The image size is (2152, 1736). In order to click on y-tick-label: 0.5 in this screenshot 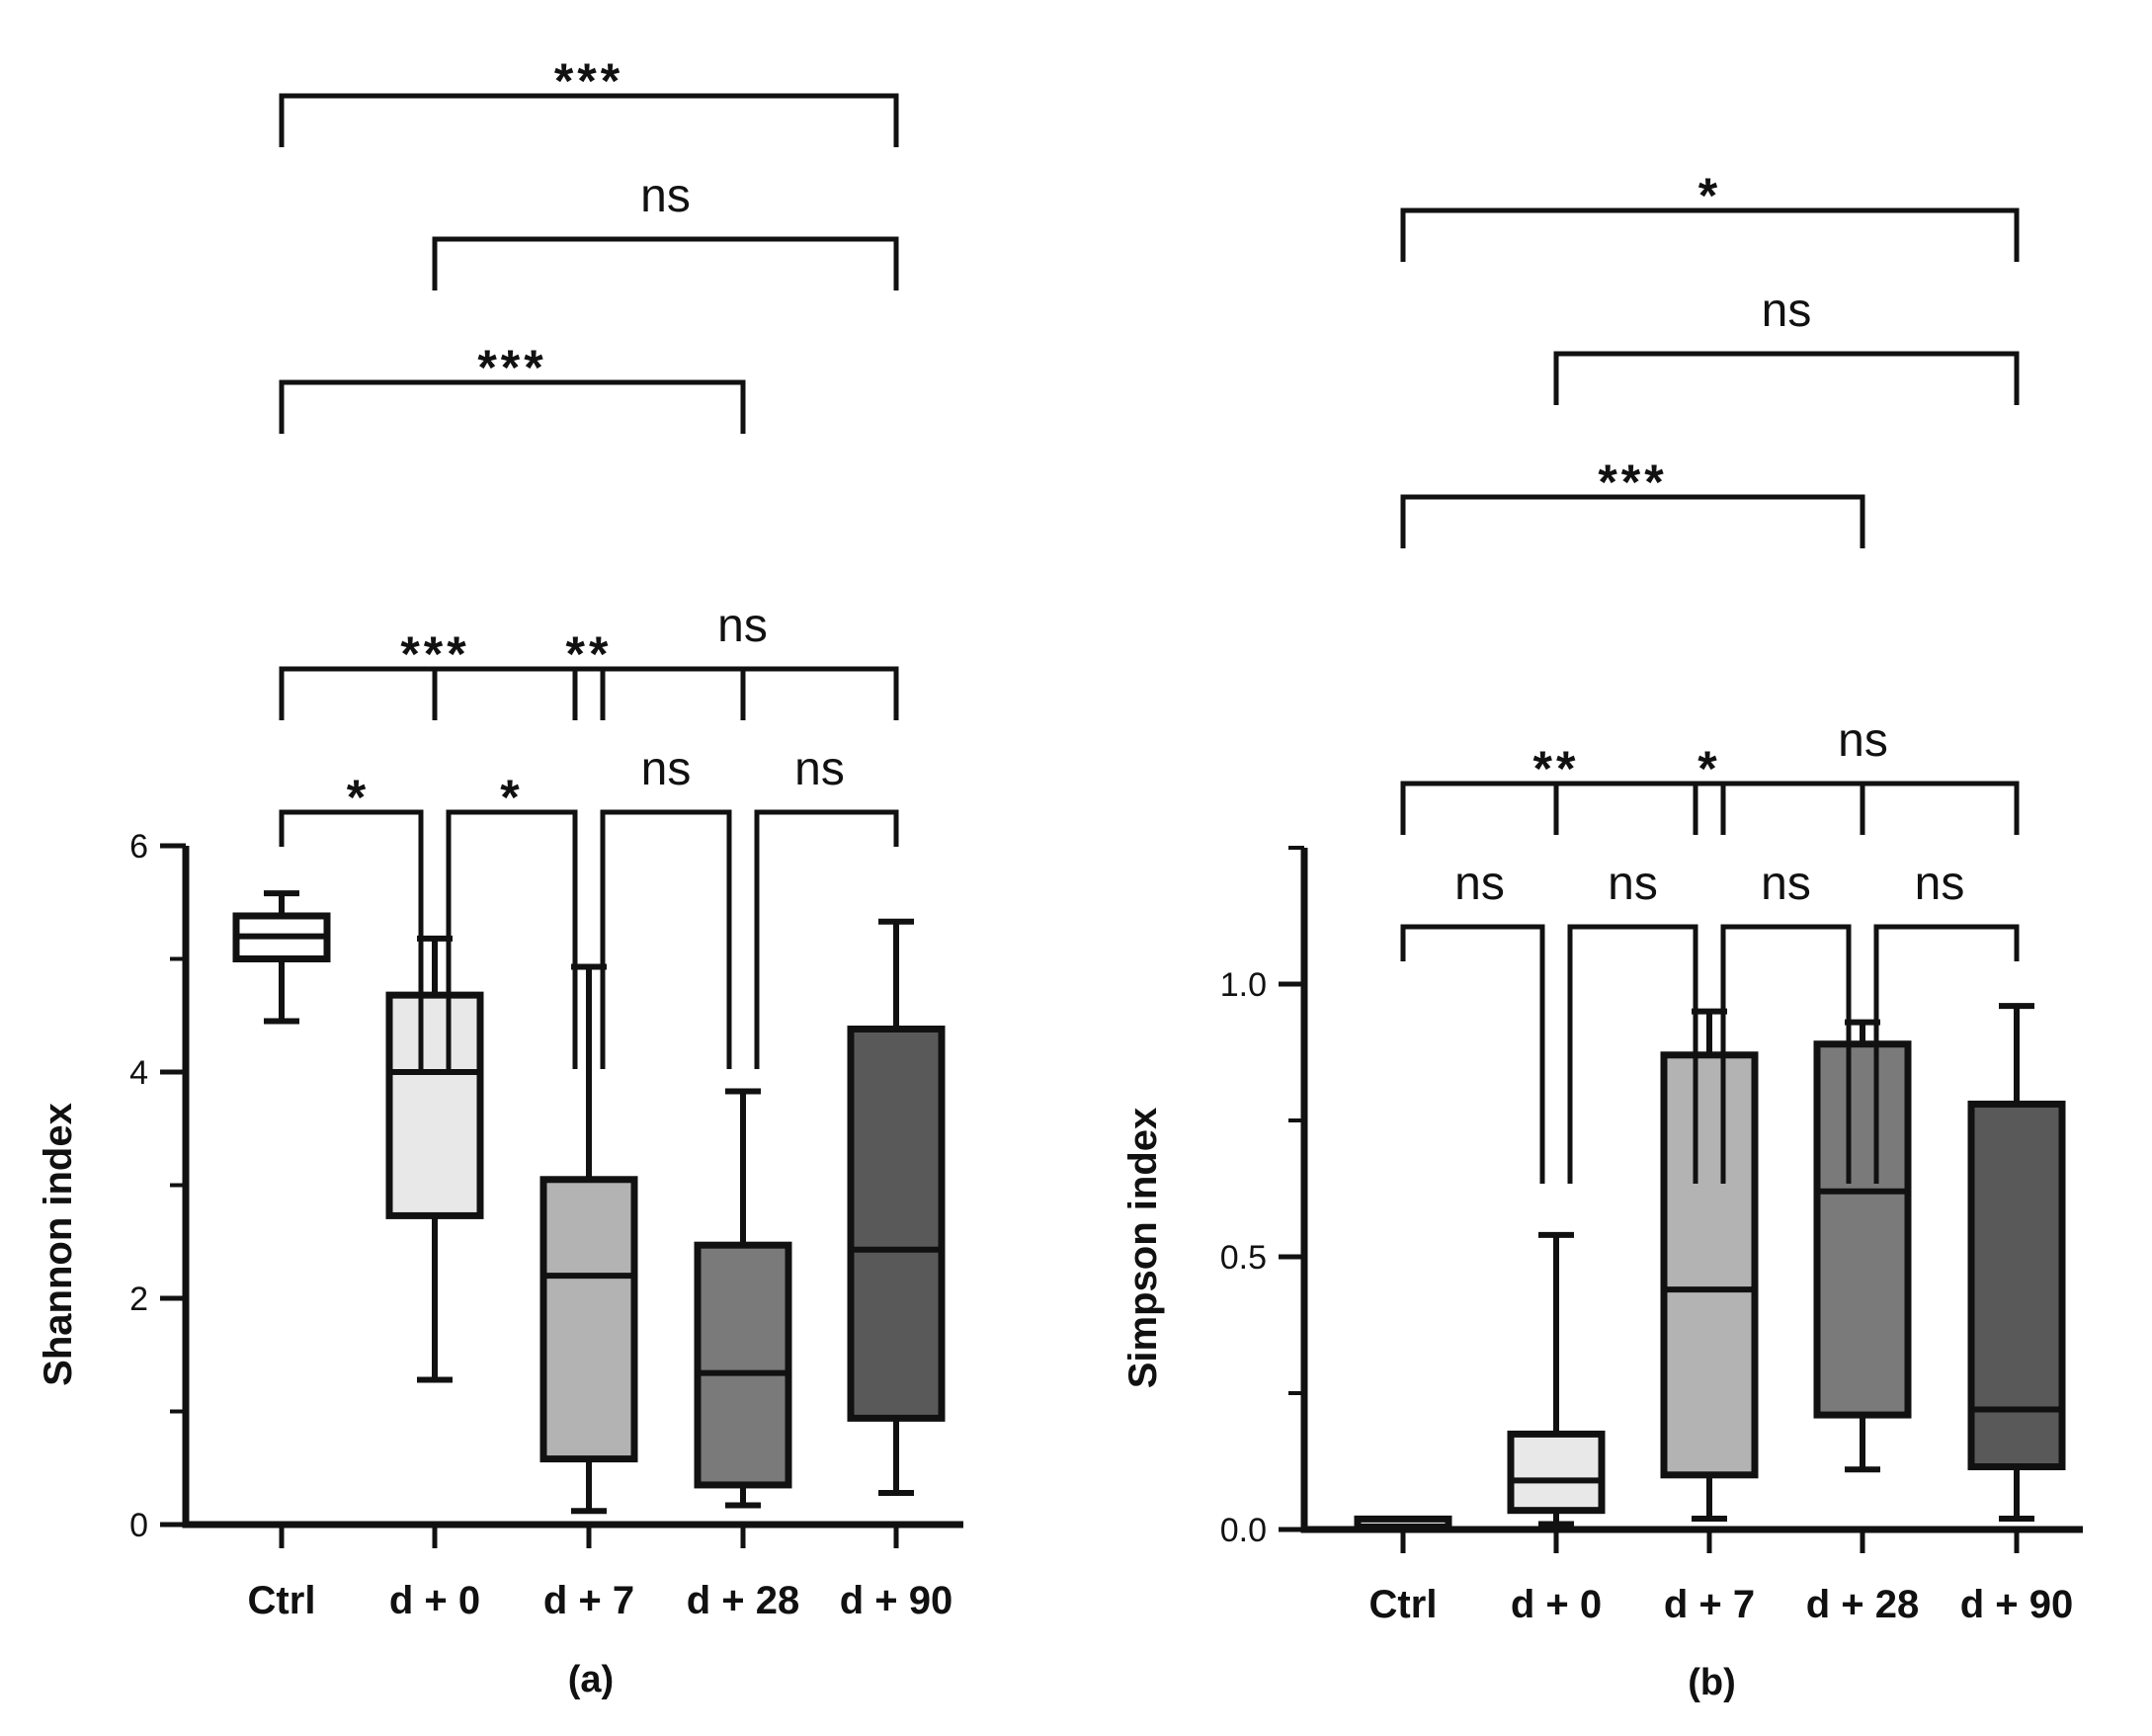, I will do `click(1243, 1258)`.